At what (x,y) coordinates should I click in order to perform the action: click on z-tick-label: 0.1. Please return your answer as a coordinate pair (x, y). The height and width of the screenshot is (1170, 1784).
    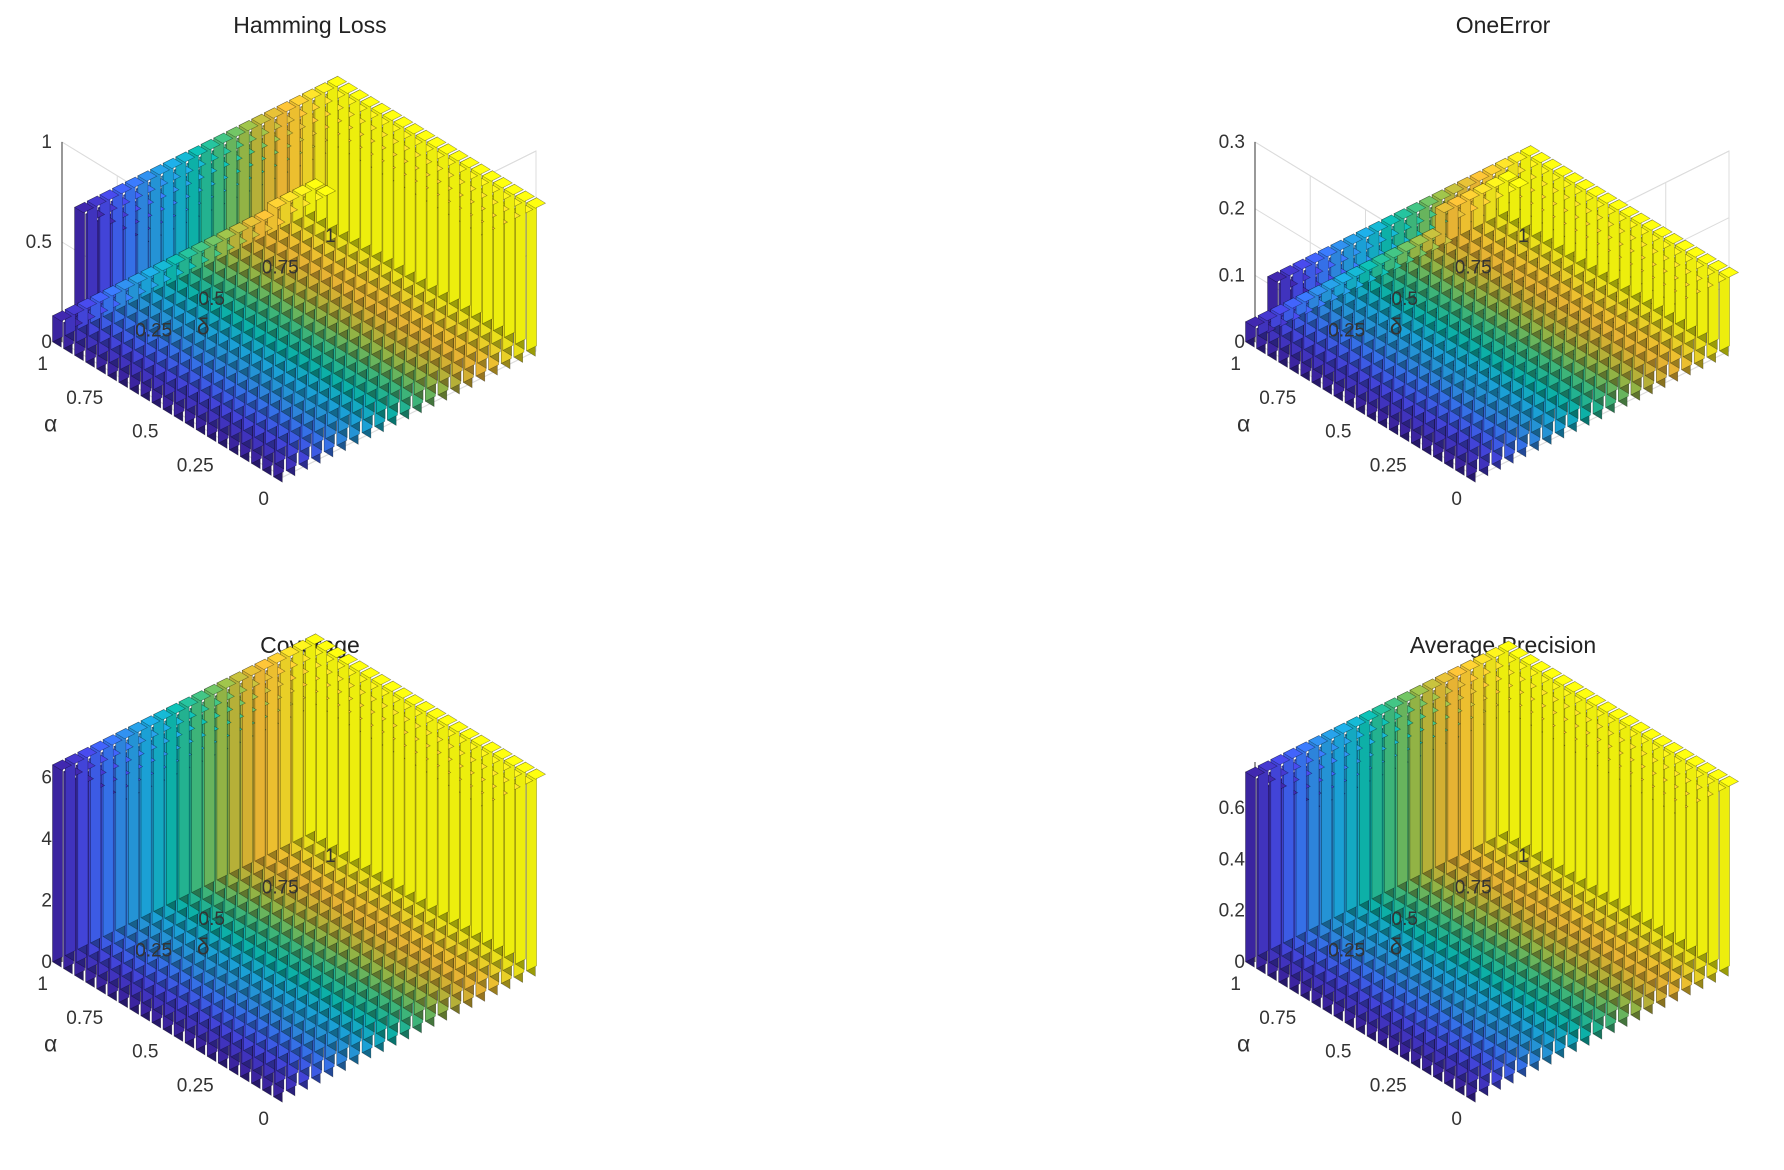
    Looking at the image, I should click on (1232, 275).